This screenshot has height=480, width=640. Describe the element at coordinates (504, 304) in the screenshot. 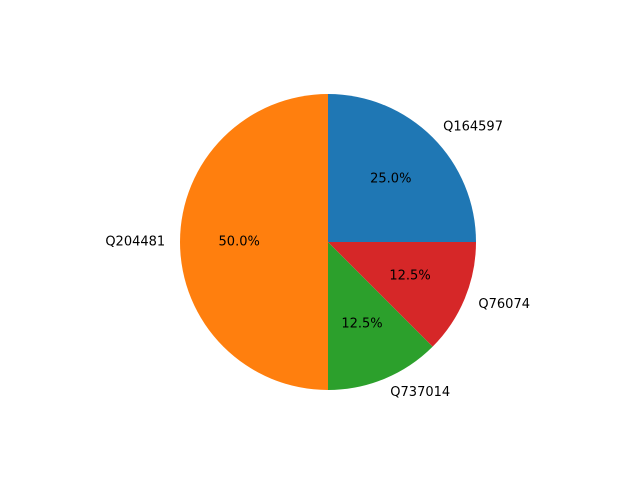

I see `slice-label-q76074: Q76074` at that location.